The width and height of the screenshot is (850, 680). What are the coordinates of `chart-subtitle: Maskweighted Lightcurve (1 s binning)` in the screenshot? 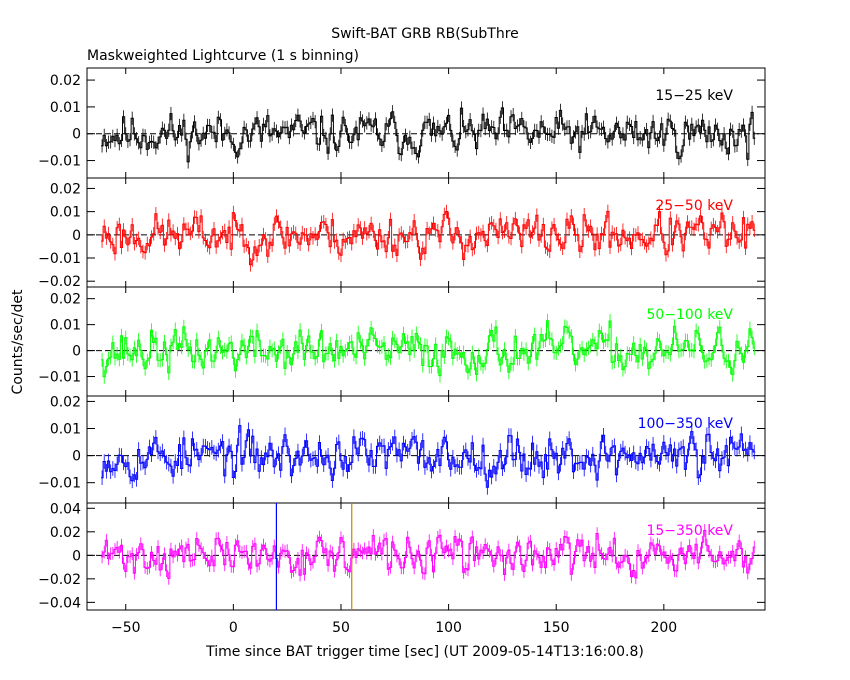 It's located at (223, 56).